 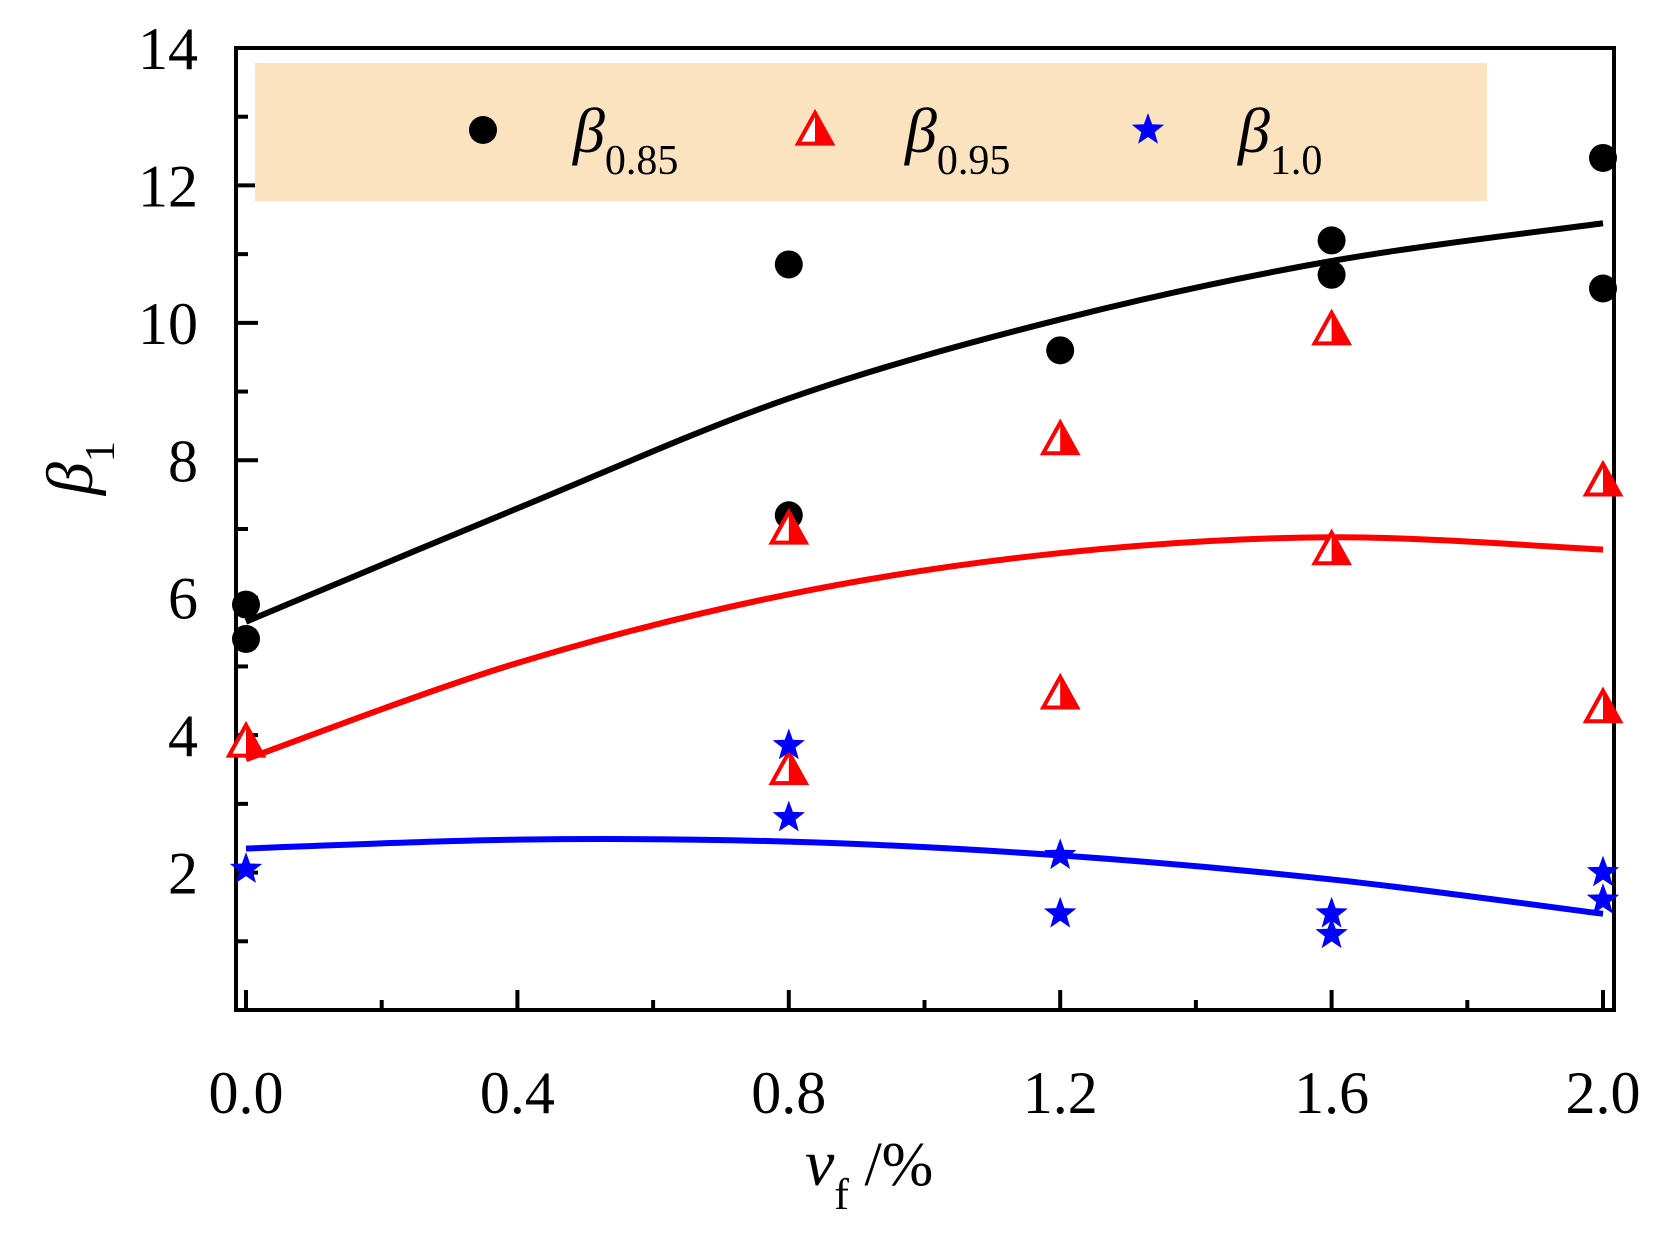 What do you see at coordinates (924, 876) in the screenshot?
I see `fit-line-1.0` at bounding box center [924, 876].